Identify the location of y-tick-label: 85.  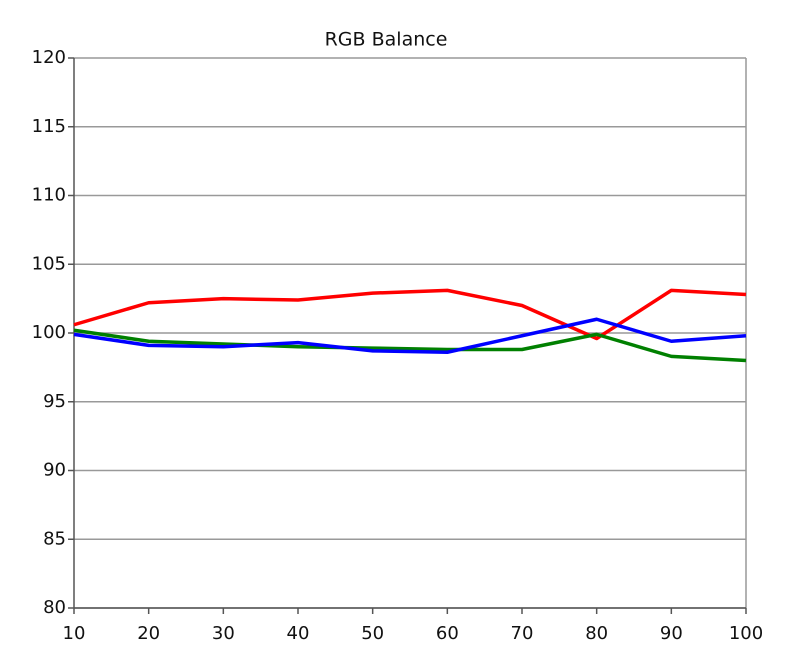
(54, 538).